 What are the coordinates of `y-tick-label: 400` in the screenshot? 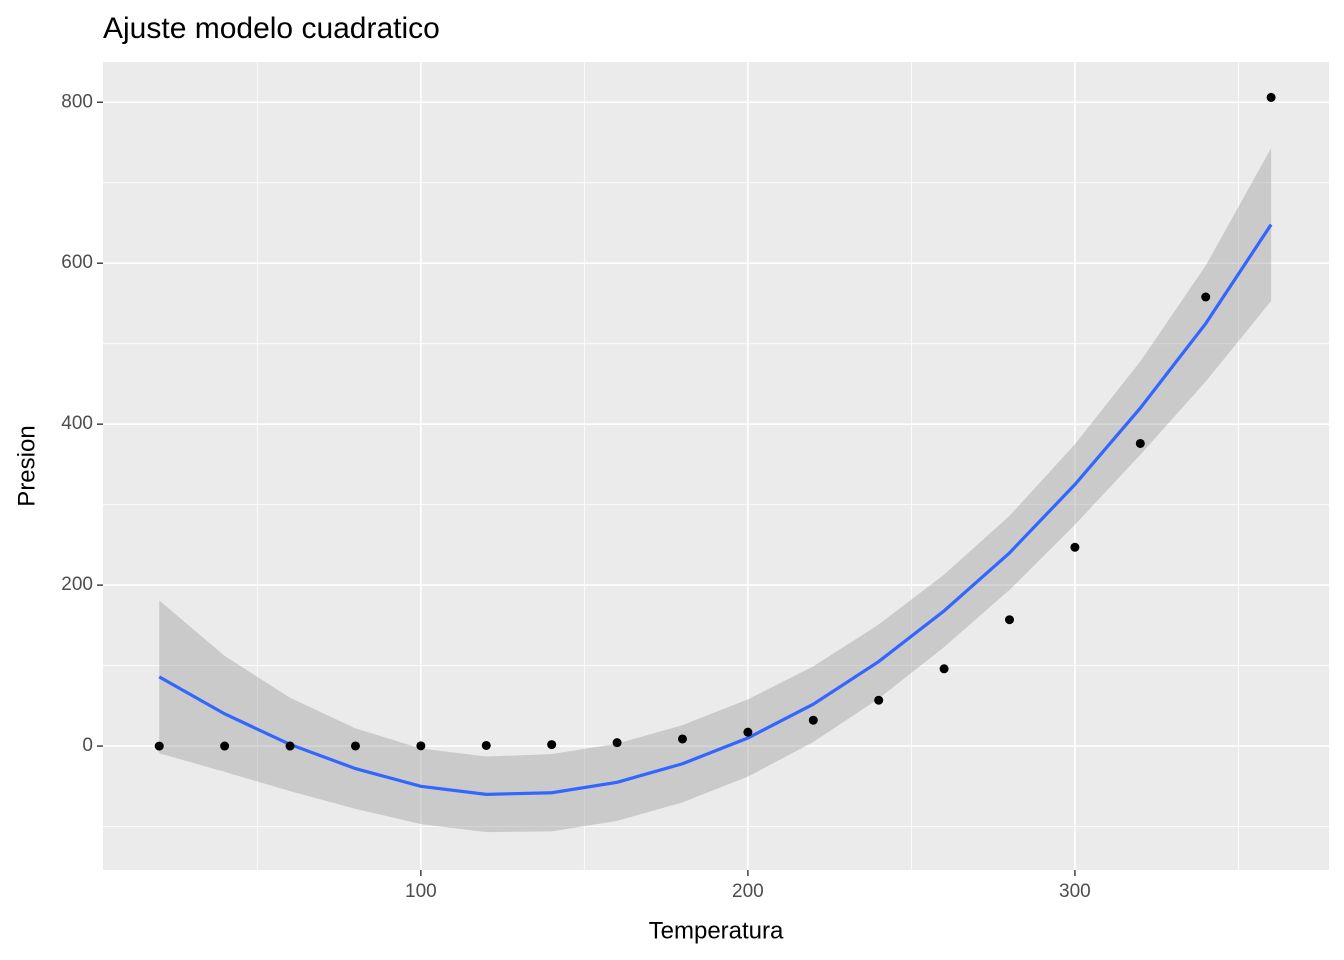 It's located at (77, 423).